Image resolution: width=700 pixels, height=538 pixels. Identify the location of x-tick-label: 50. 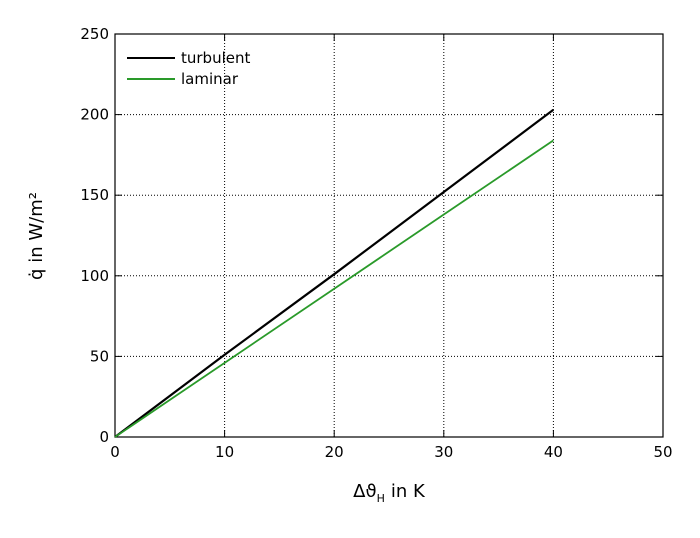
(662, 452).